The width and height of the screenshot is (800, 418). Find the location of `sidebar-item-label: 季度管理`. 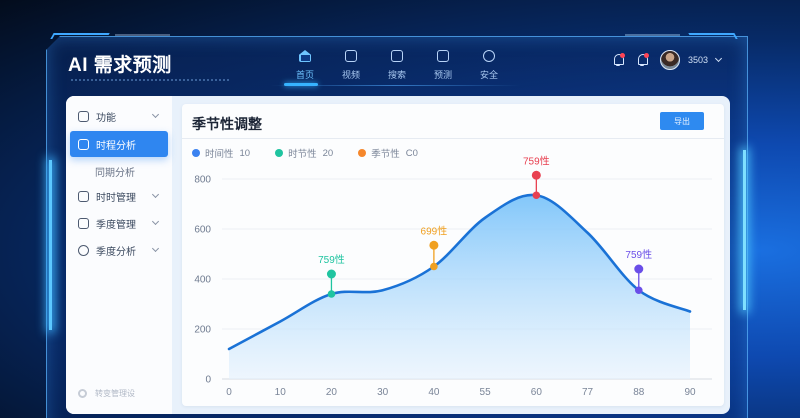

sidebar-item-label: 季度管理 is located at coordinates (116, 225).